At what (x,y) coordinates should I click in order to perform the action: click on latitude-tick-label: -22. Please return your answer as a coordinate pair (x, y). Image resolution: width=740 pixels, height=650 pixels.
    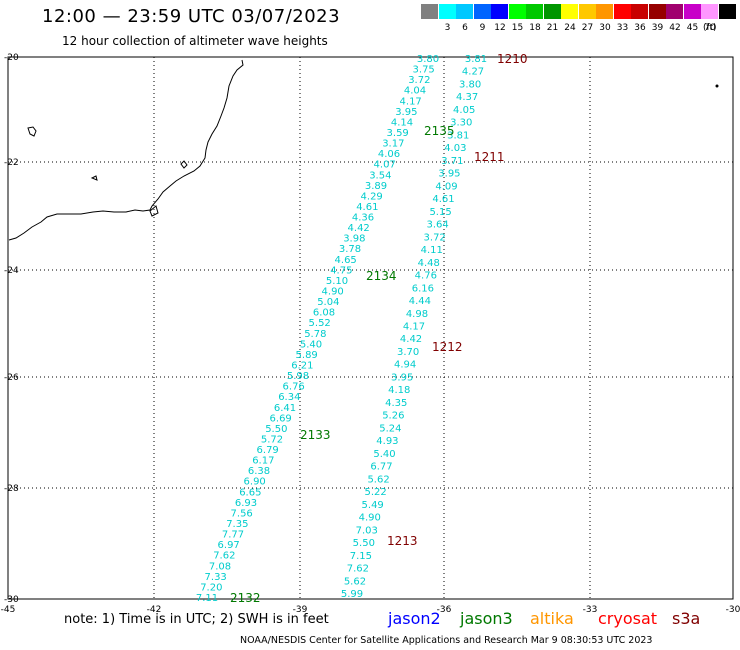
    Looking at the image, I should click on (11, 163).